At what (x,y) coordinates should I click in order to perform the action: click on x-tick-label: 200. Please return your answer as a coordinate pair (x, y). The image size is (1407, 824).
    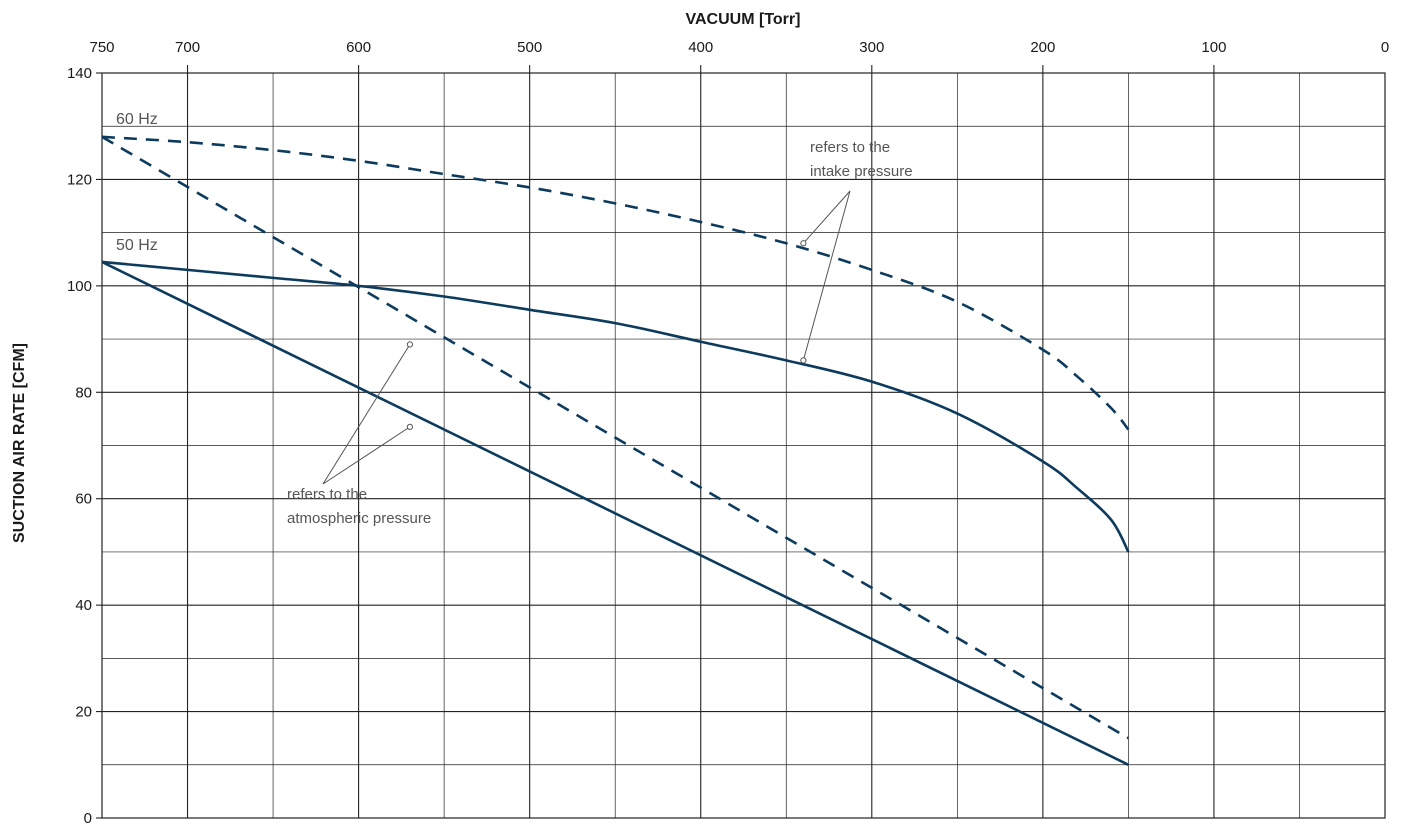
    Looking at the image, I should click on (1042, 47).